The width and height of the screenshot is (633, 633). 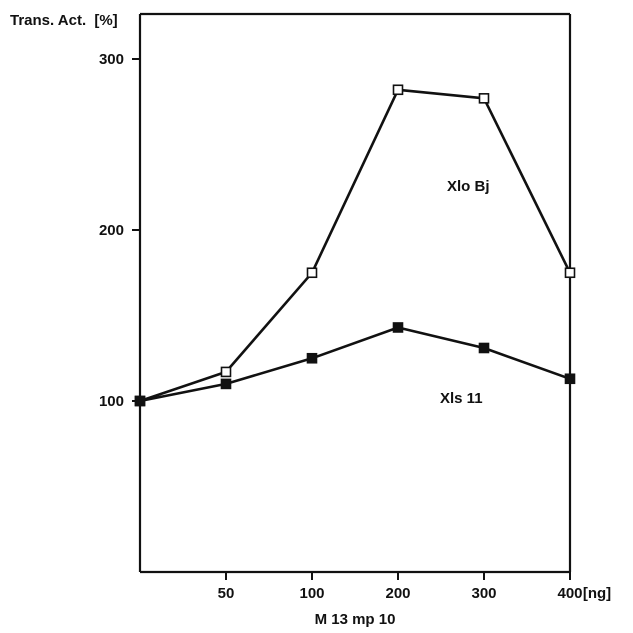 I want to click on y-axis-title-text: Trans. Act., so click(x=48, y=20).